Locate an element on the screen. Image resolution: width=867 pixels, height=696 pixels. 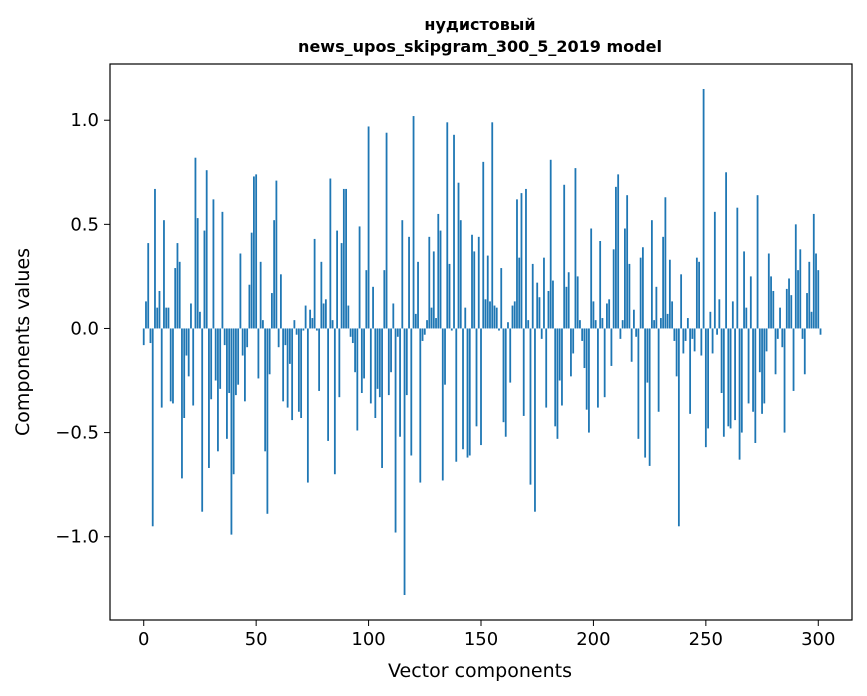
x-tick-label: 200 is located at coordinates (593, 639).